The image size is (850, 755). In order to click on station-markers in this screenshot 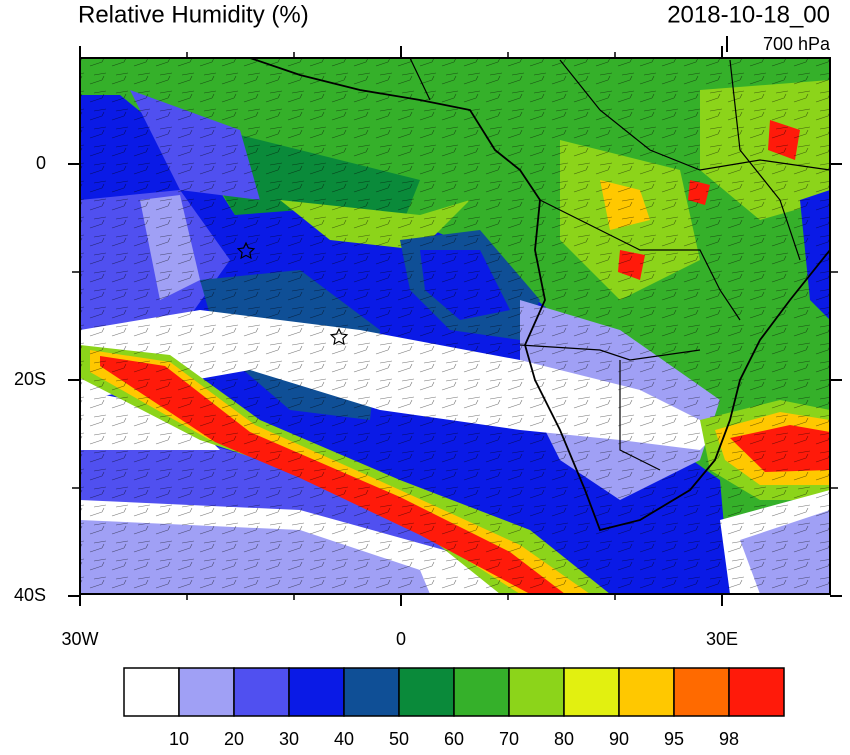, I will do `click(292, 293)`.